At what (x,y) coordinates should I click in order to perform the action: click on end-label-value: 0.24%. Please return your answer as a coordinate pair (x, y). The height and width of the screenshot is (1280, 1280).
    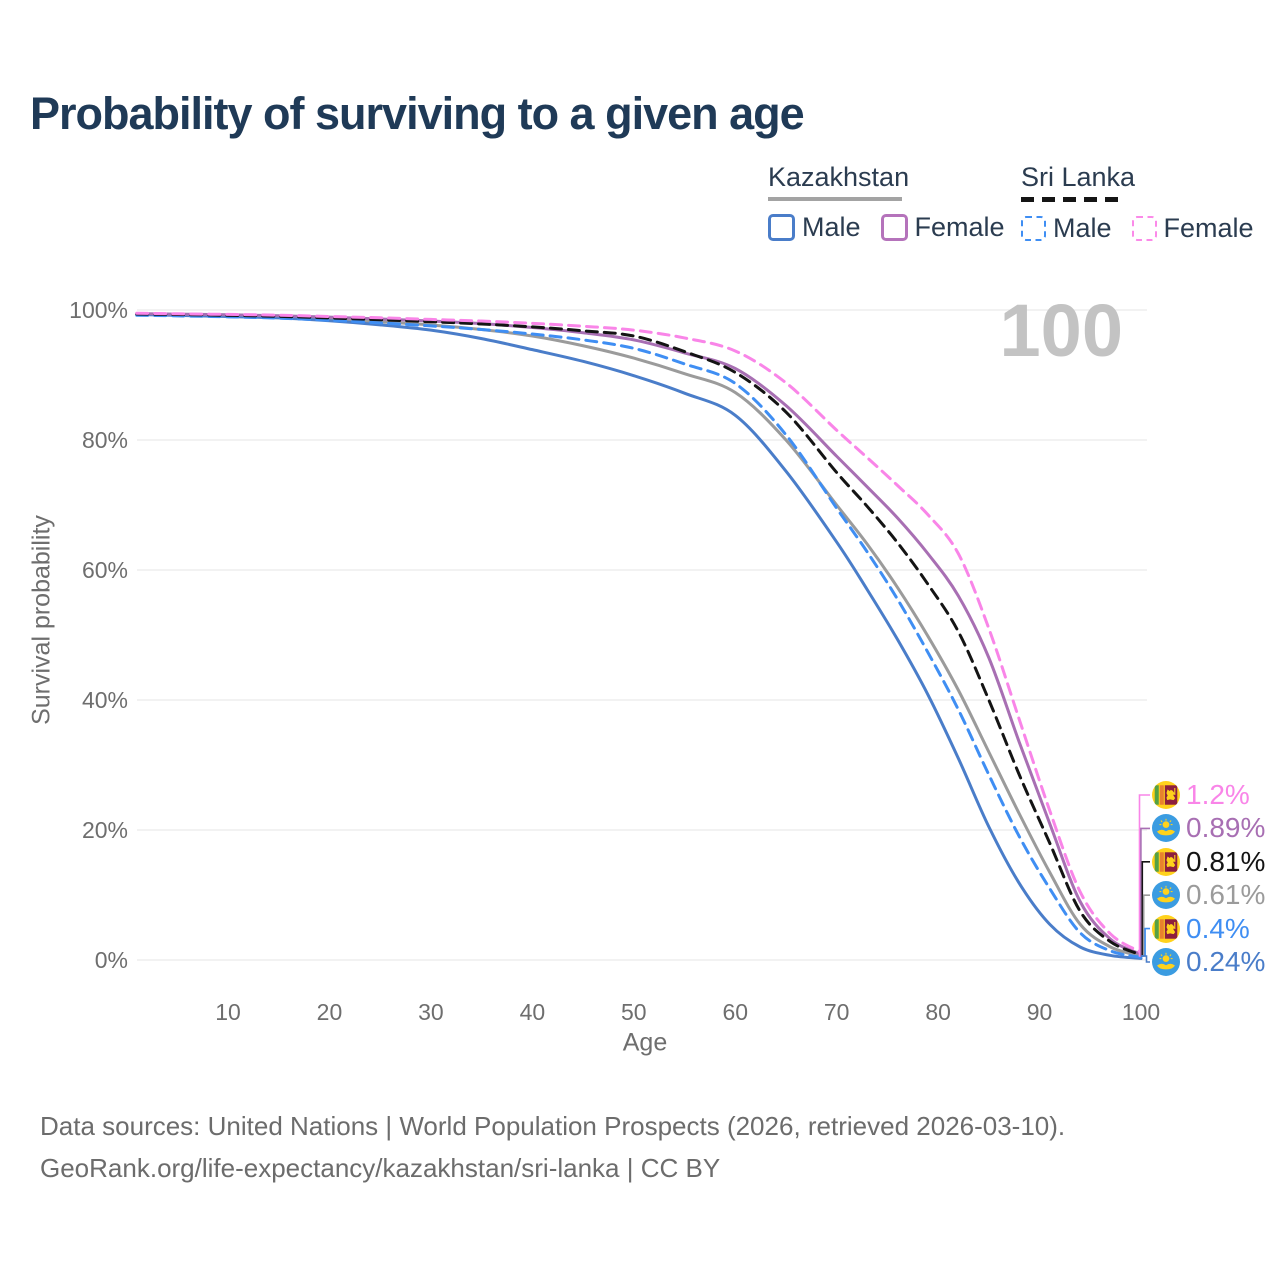
    Looking at the image, I should click on (1226, 961).